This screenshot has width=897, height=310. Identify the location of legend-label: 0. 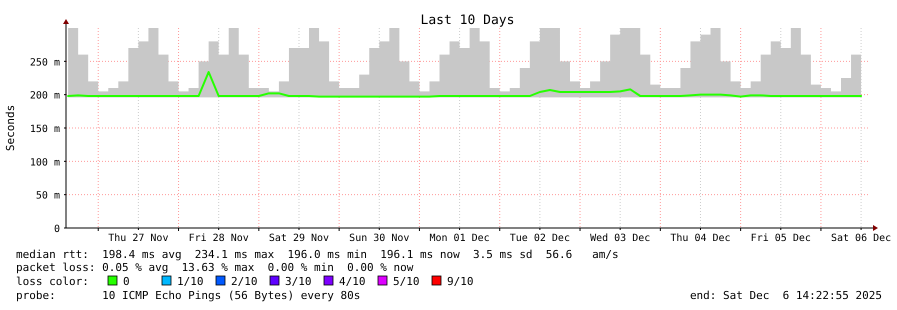
(126, 281).